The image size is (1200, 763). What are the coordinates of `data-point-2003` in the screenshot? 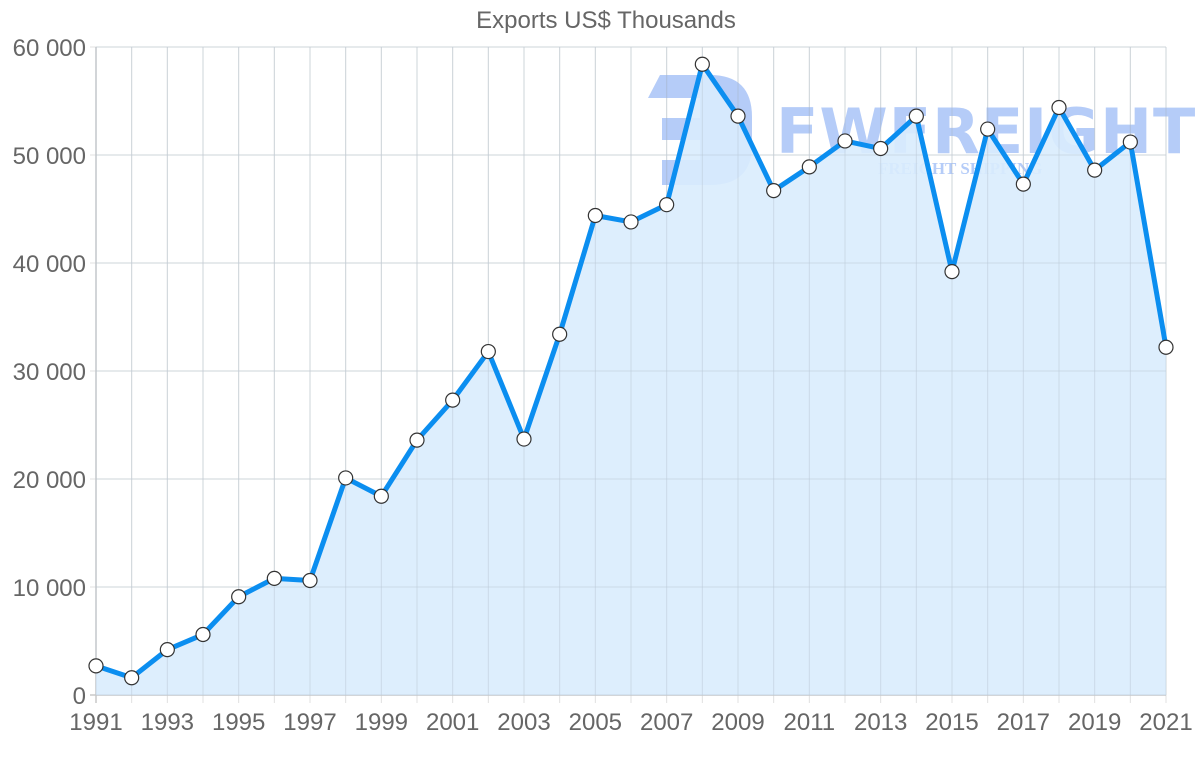 It's located at (524, 439).